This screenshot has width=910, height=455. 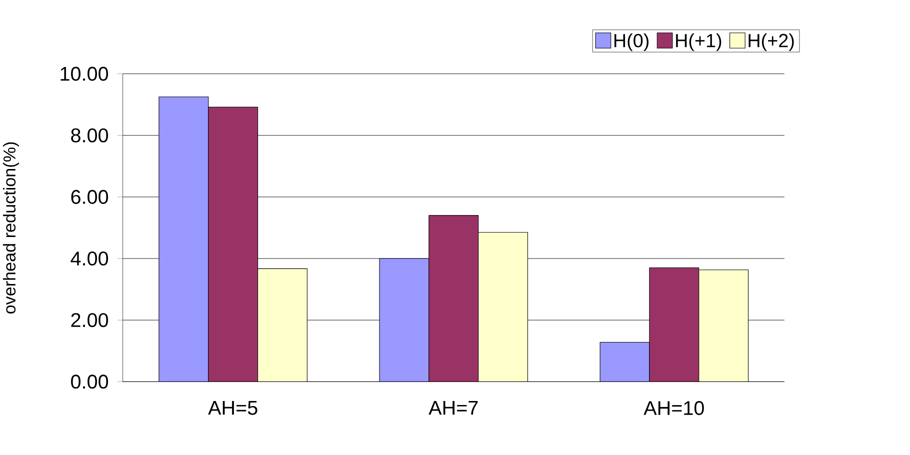 What do you see at coordinates (89, 135) in the screenshot?
I see `y-tick-label: 8.00` at bounding box center [89, 135].